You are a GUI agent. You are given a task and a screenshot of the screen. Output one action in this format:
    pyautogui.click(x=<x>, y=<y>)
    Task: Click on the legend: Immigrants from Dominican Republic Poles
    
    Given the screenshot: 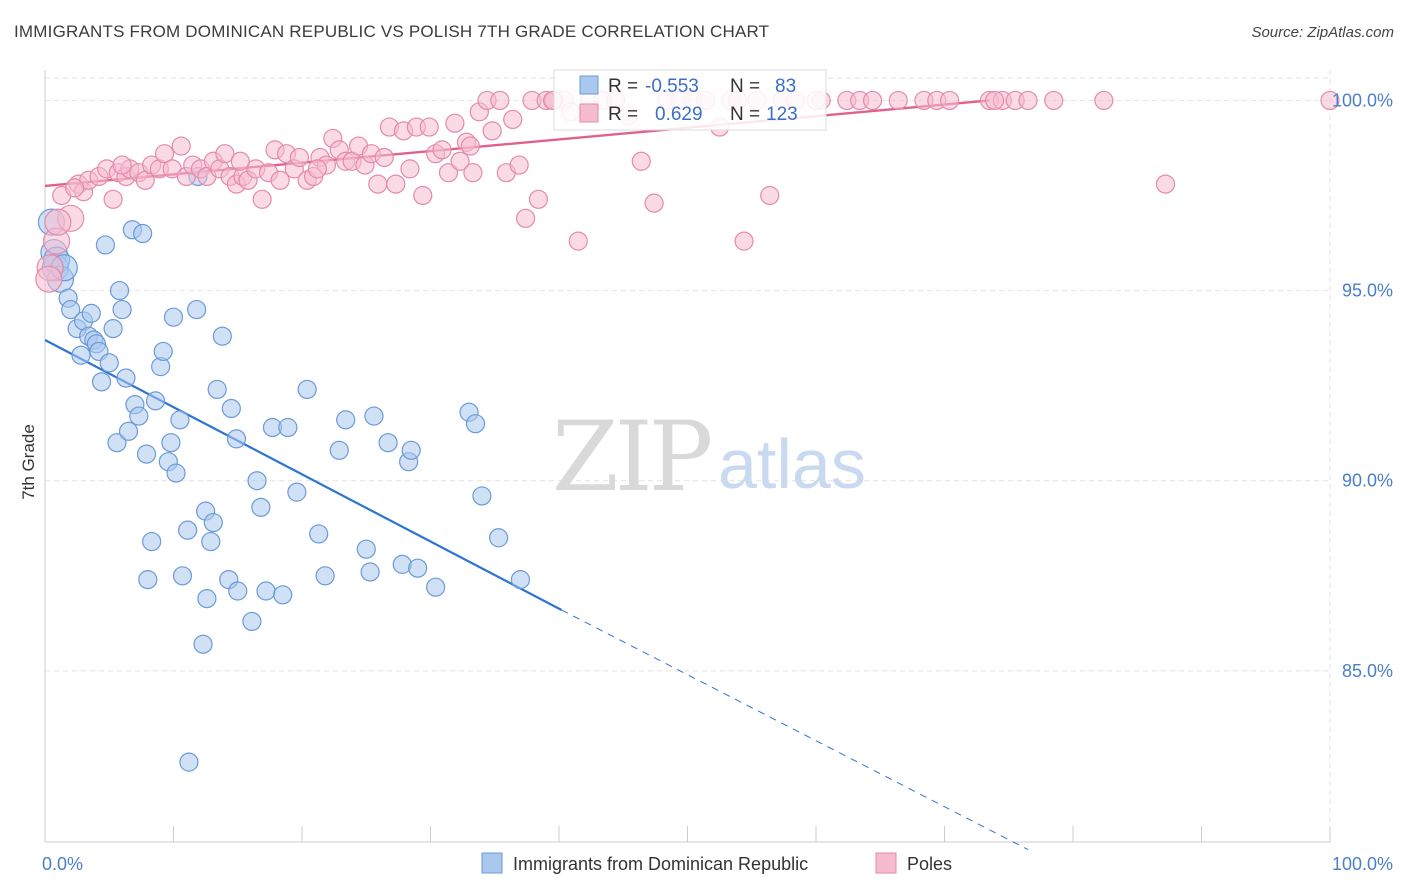 What is the action you would take?
    pyautogui.click(x=716, y=863)
    